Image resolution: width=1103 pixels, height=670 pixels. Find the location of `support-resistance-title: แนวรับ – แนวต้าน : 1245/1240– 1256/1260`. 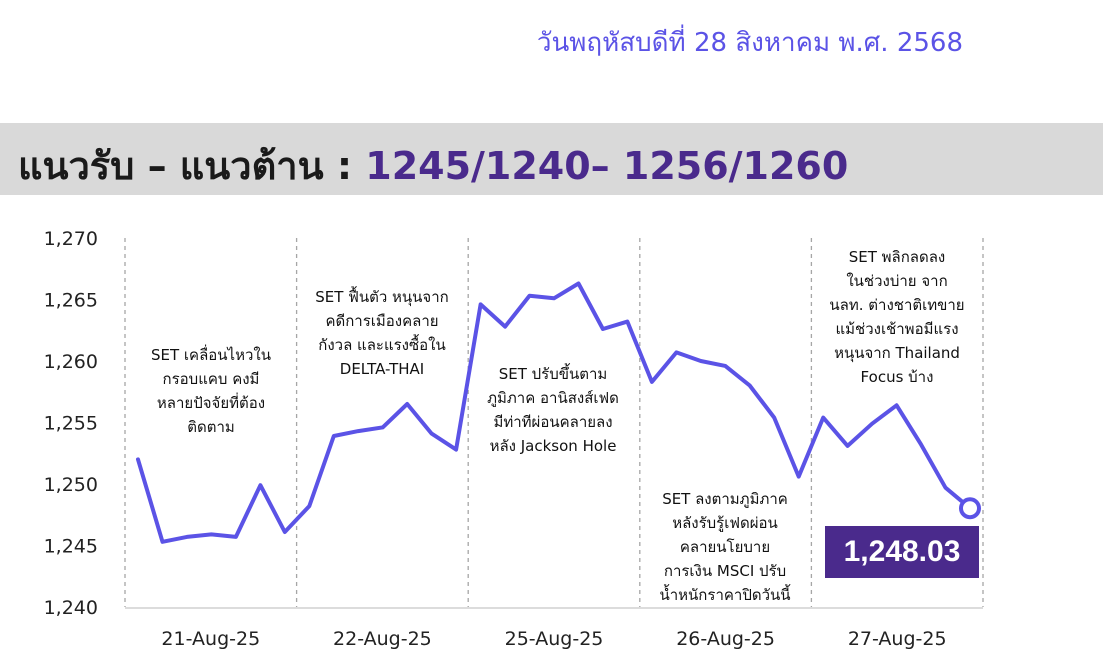

support-resistance-title: แนวรับ – แนวต้าน : 1245/1240– 1256/1260 is located at coordinates (433, 165).